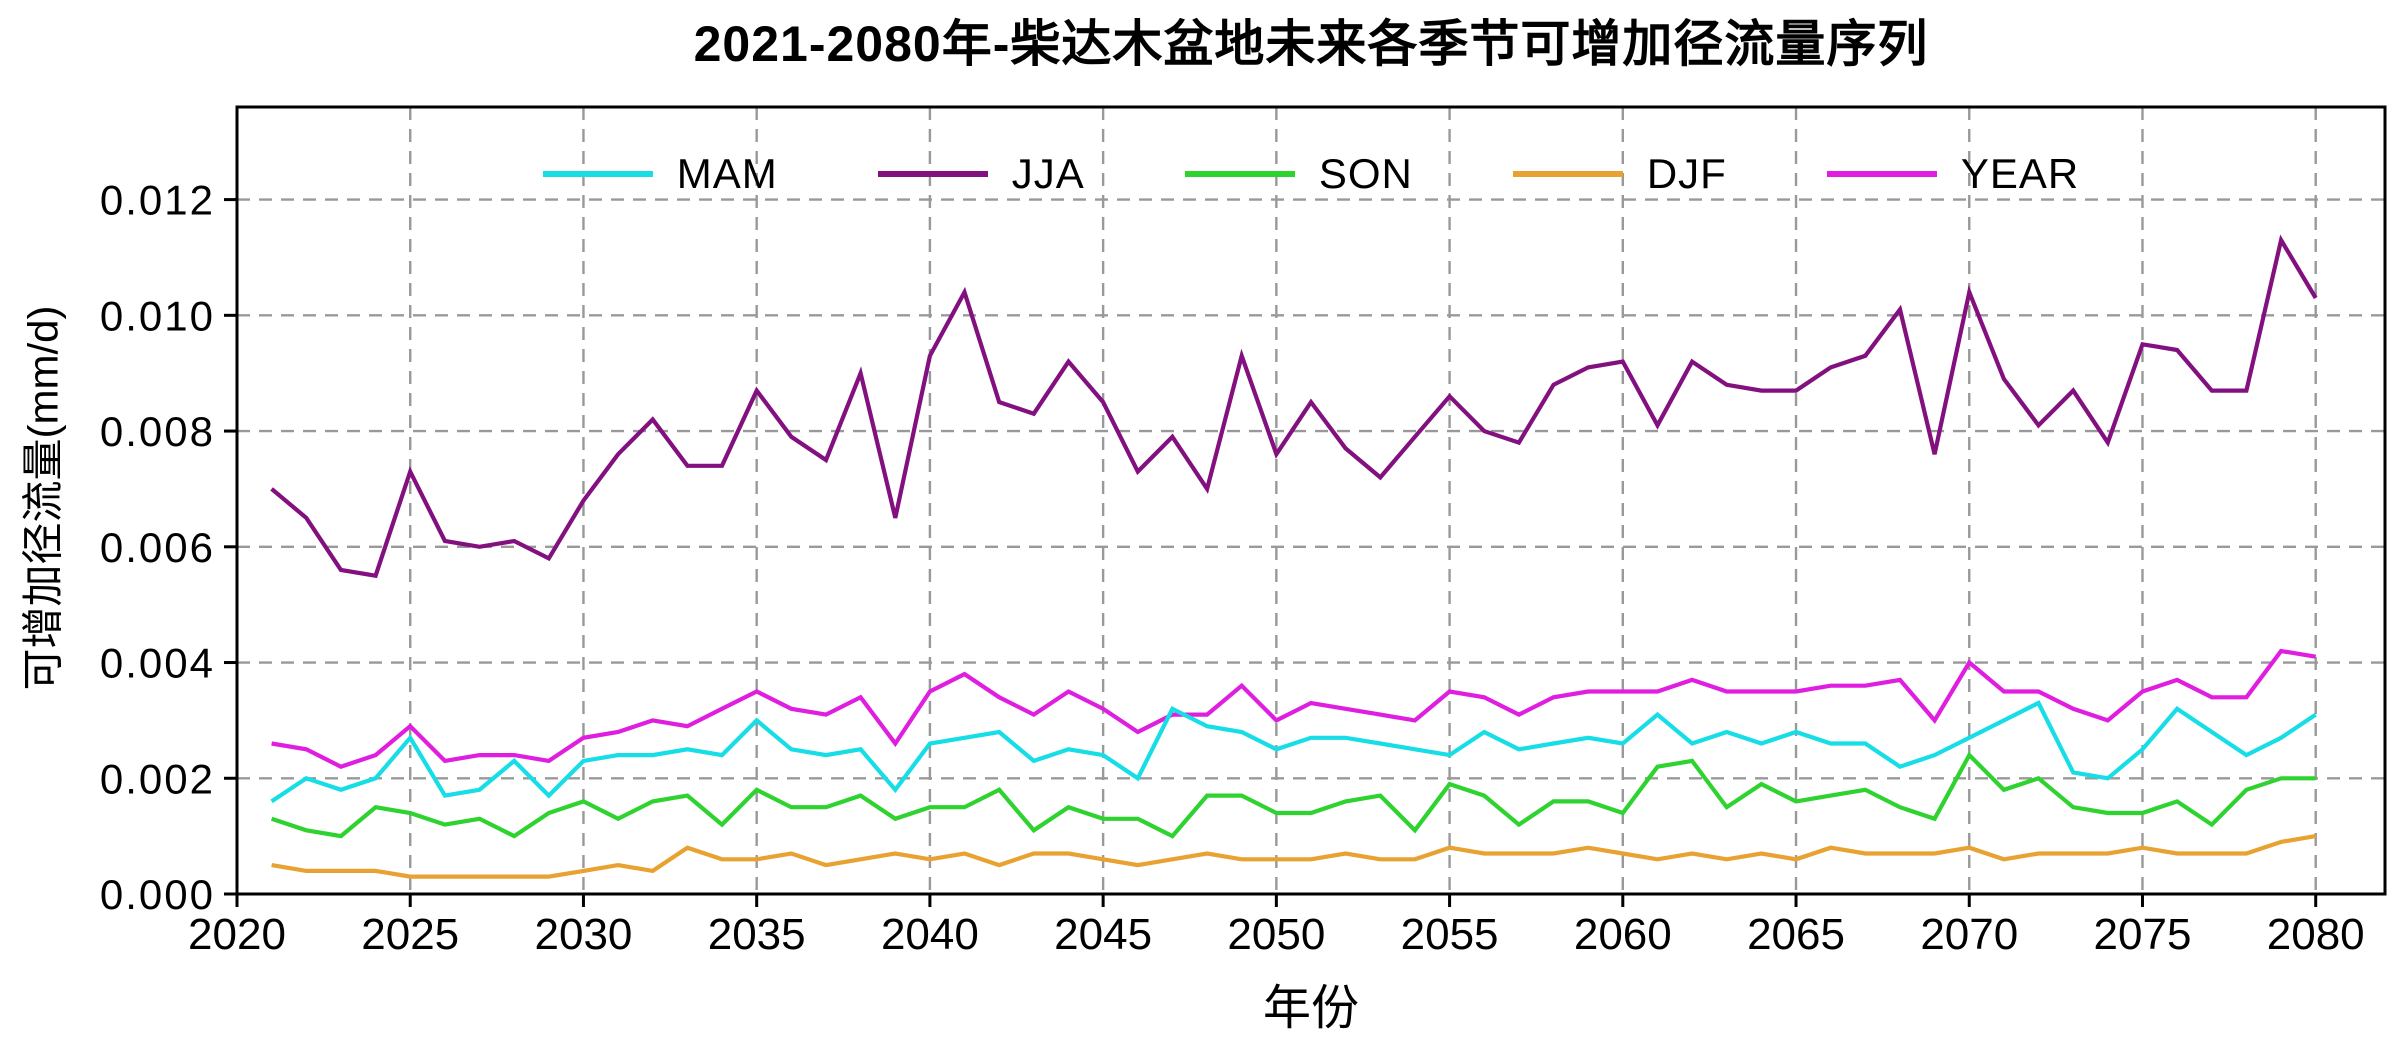  Describe the element at coordinates (2316, 934) in the screenshot. I see `x-tick-label: 2080` at that location.